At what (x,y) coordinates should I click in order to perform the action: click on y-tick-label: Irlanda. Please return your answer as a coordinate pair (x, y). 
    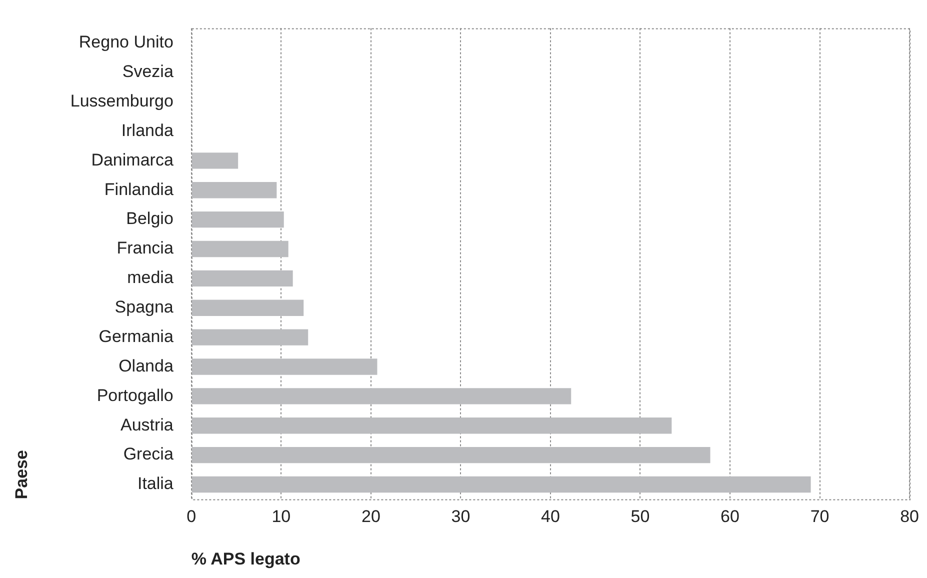
    Looking at the image, I should click on (147, 130).